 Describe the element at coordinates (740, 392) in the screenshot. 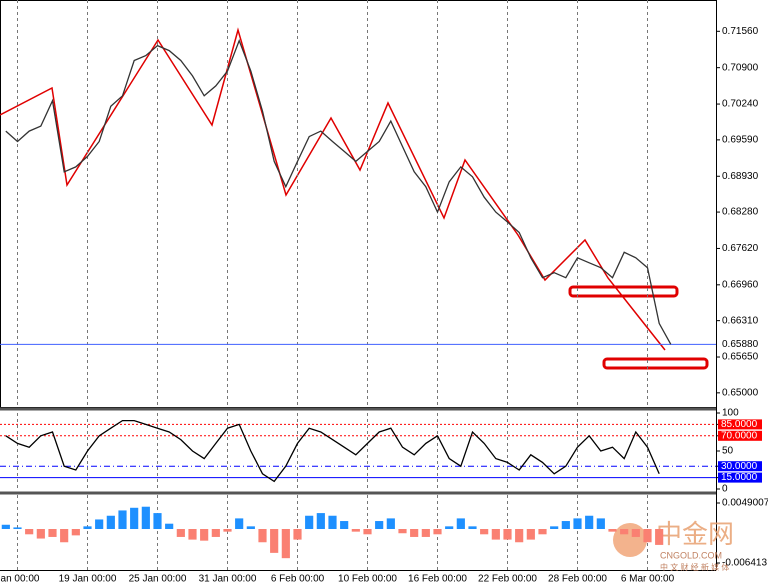

I see `y-tick-label: 0.65000` at that location.